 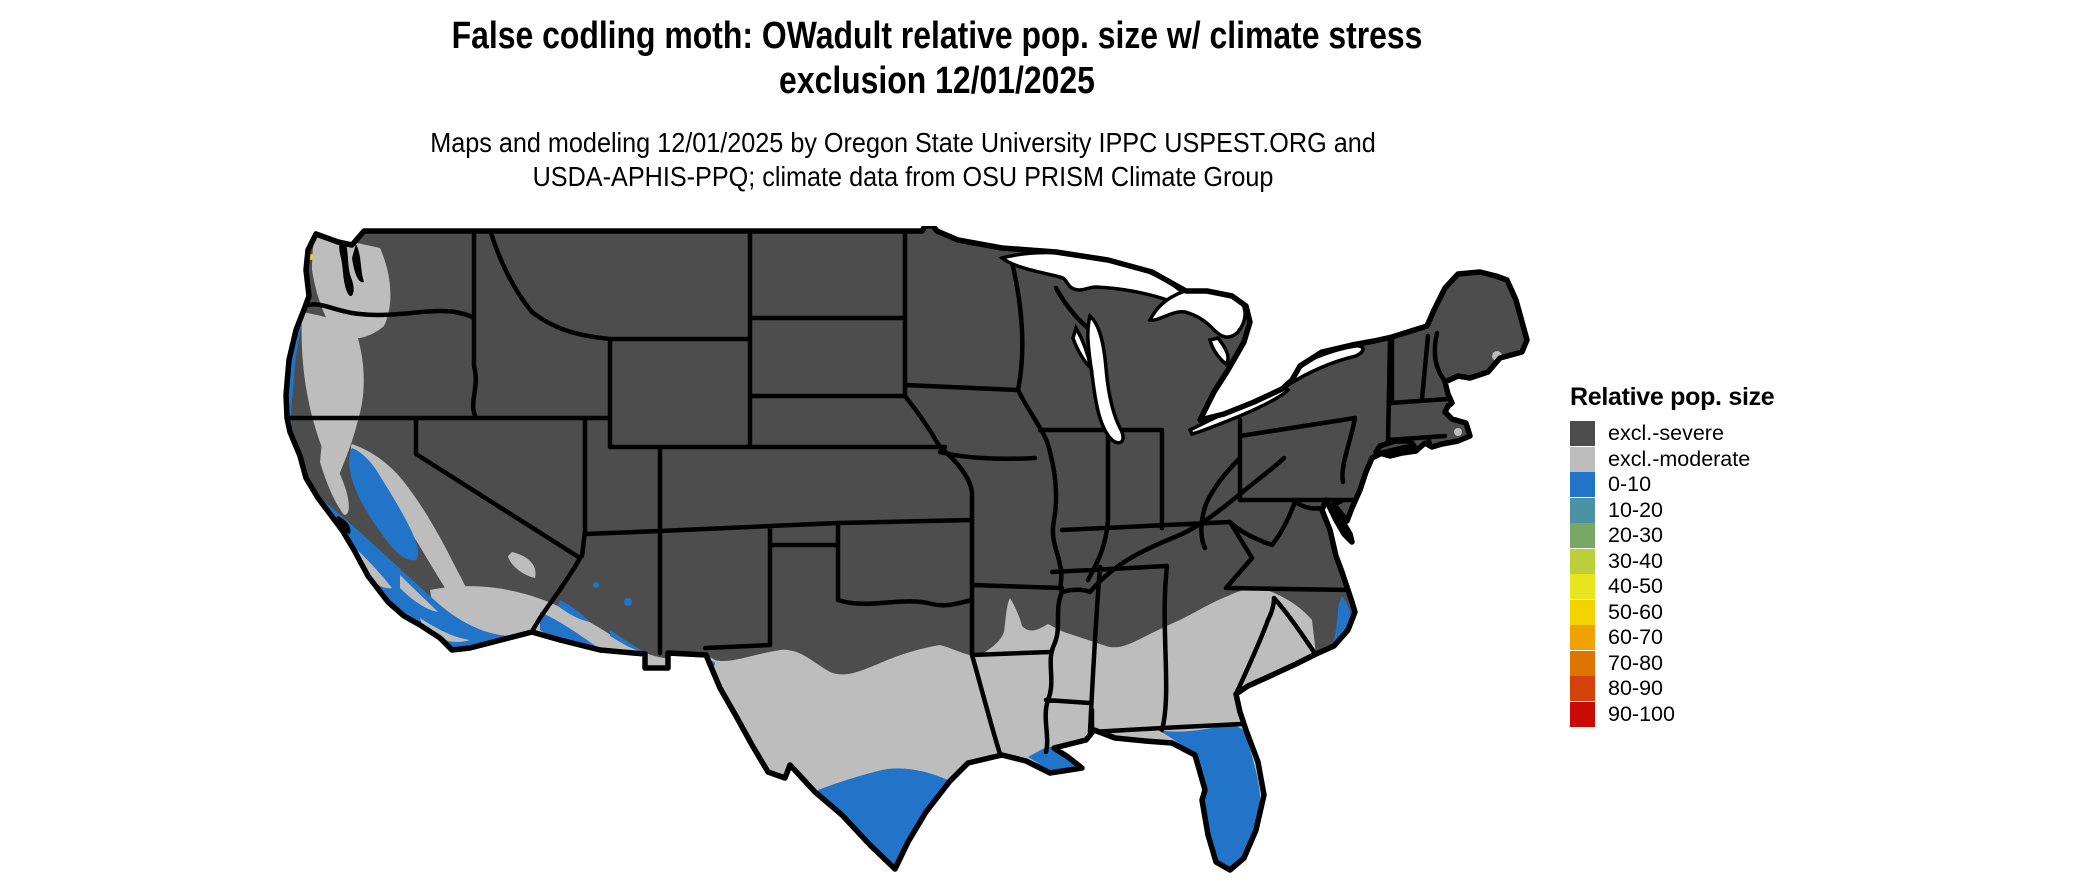 I want to click on legend-item-excl.-severe: excl.-severe, so click(x=1672, y=434).